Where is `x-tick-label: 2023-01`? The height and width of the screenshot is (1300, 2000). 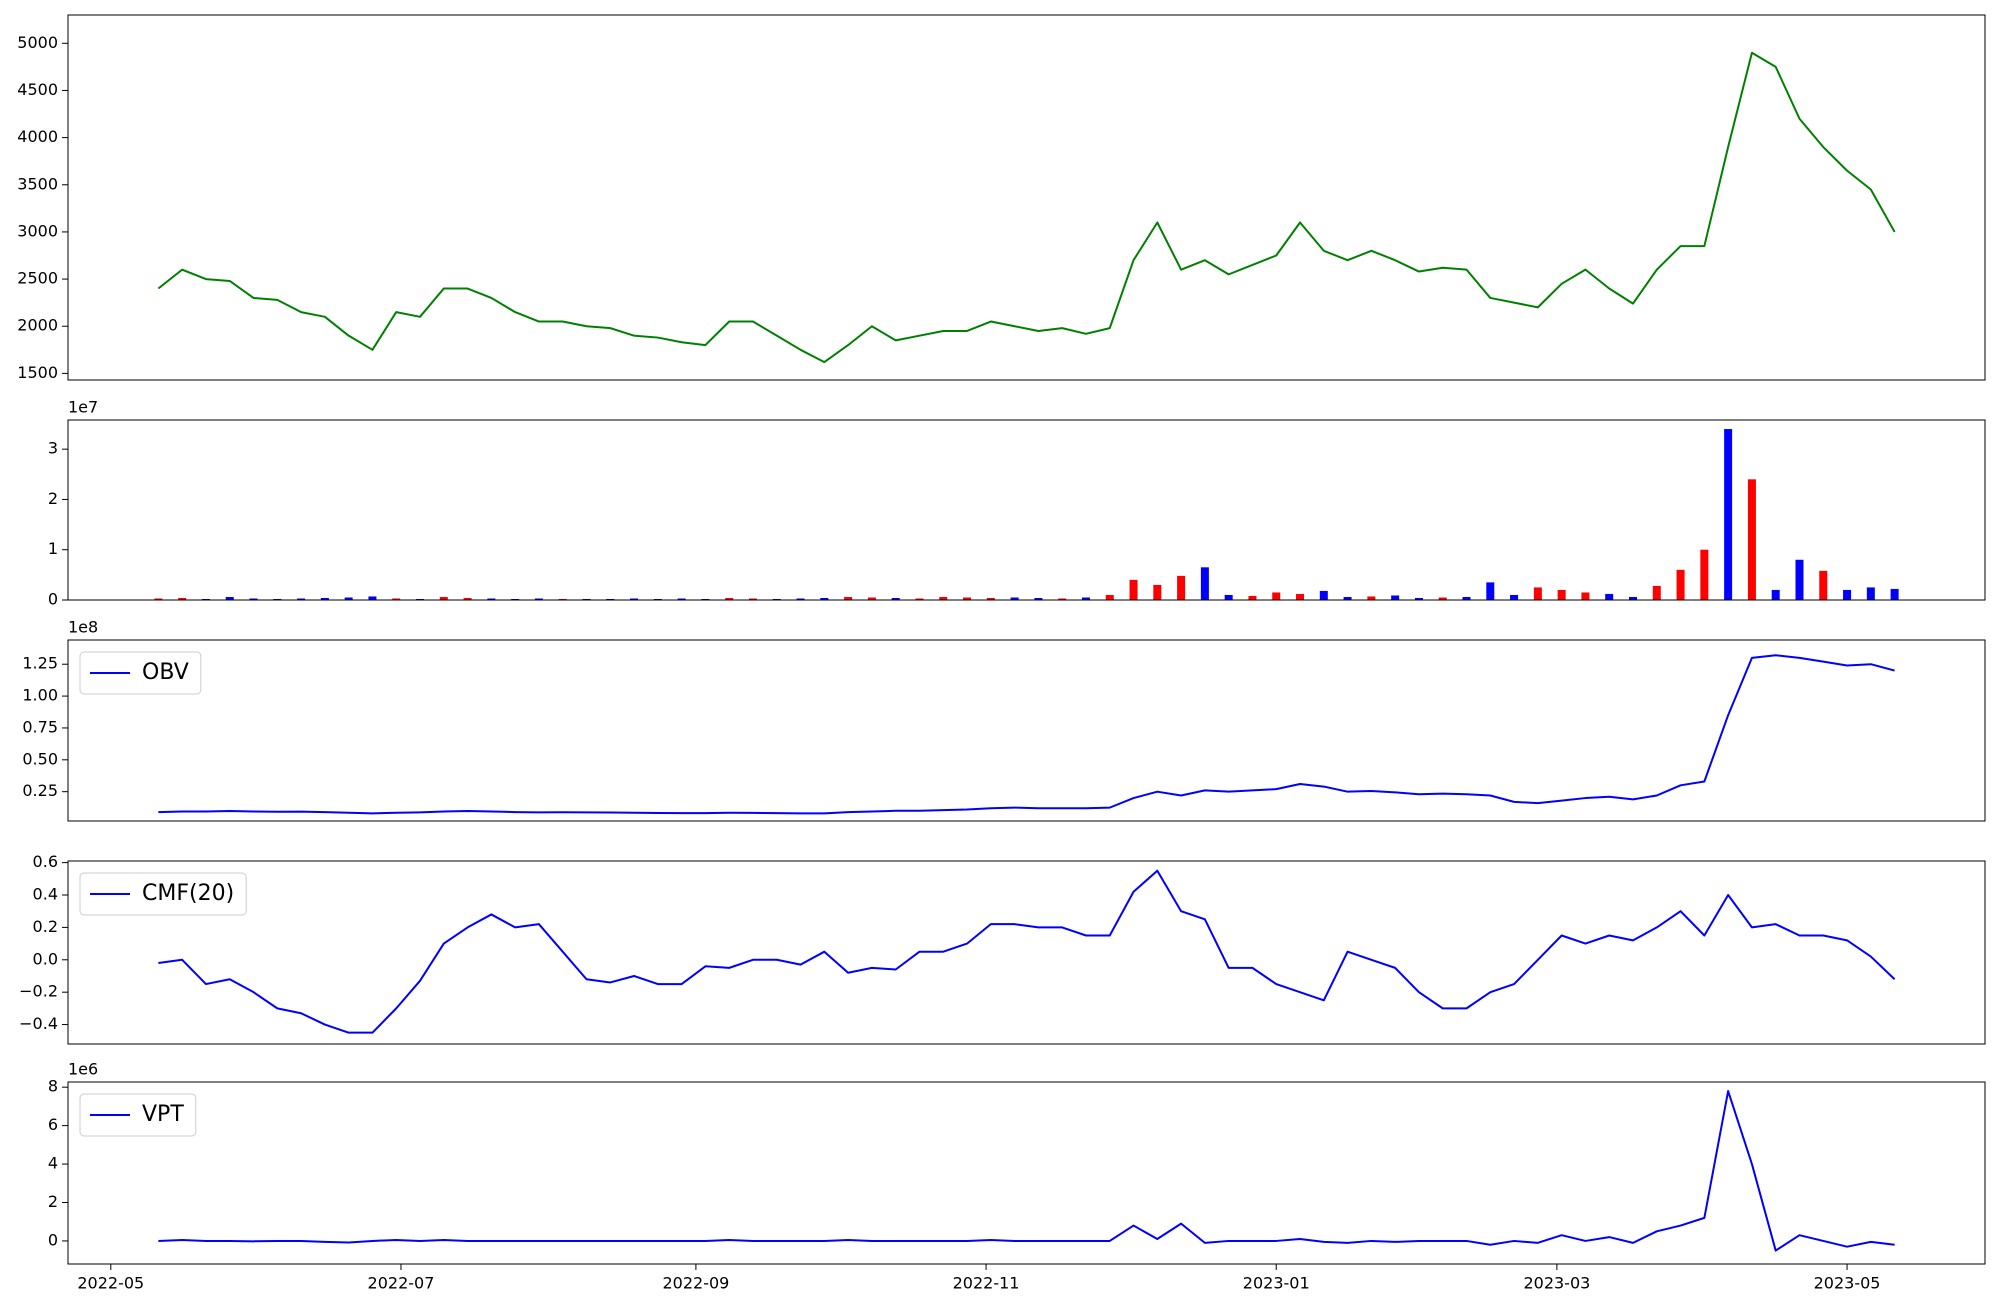 x-tick-label: 2023-01 is located at coordinates (1276, 1283).